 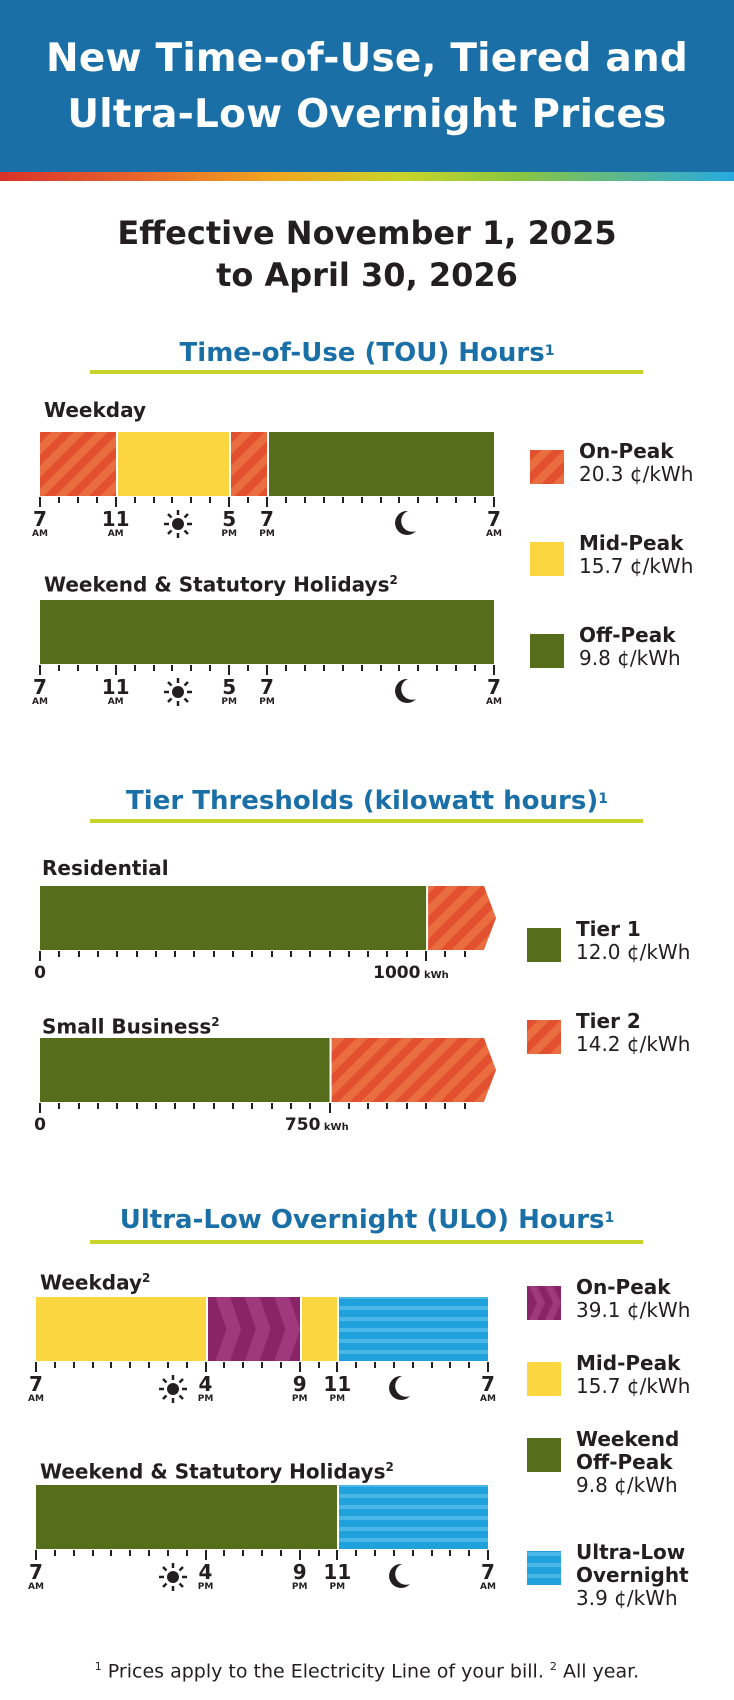 What do you see at coordinates (413, 1070) in the screenshot?
I see `tier-2-segment` at bounding box center [413, 1070].